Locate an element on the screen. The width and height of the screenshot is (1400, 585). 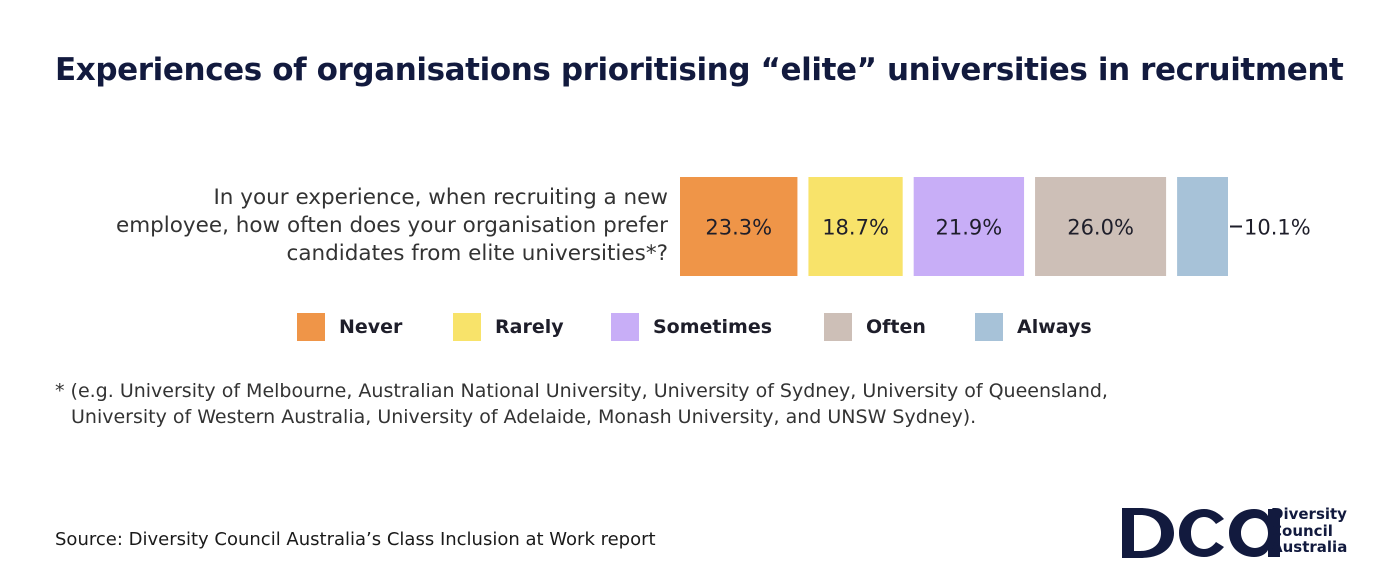
legend-label-always: Always is located at coordinates (1054, 327).